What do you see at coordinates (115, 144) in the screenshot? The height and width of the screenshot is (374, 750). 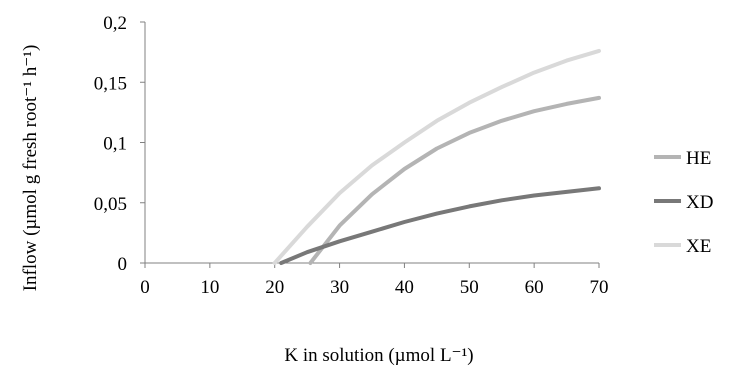 I see `y-tick-label: 0,1` at bounding box center [115, 144].